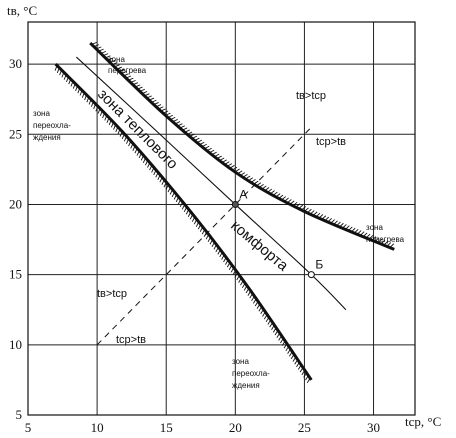  What do you see at coordinates (423, 421) in the screenshot?
I see `x-axis-title: tср, °С` at bounding box center [423, 421].